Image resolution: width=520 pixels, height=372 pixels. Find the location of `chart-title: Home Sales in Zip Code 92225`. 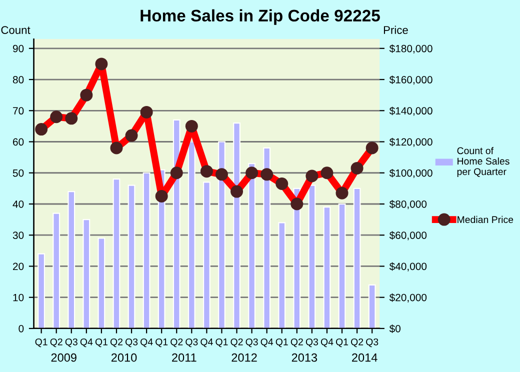

chart-title: Home Sales in Zip Code 92225 is located at coordinates (260, 17).